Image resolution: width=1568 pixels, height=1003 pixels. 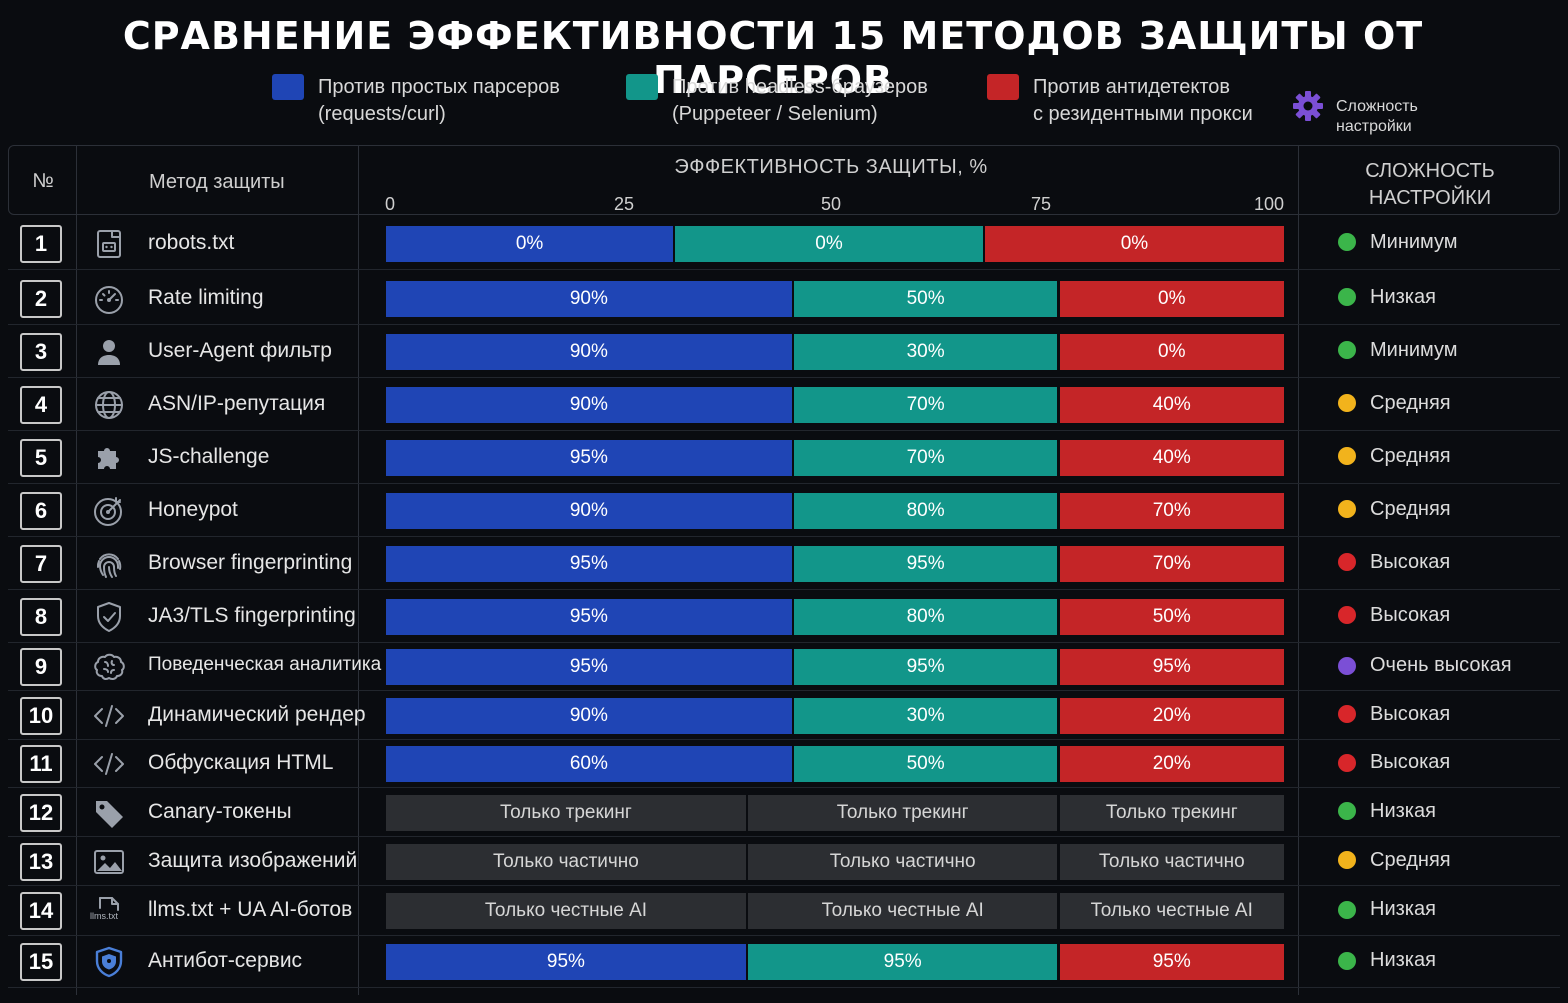 What do you see at coordinates (109, 564) in the screenshot?
I see `fingerprint-icon` at bounding box center [109, 564].